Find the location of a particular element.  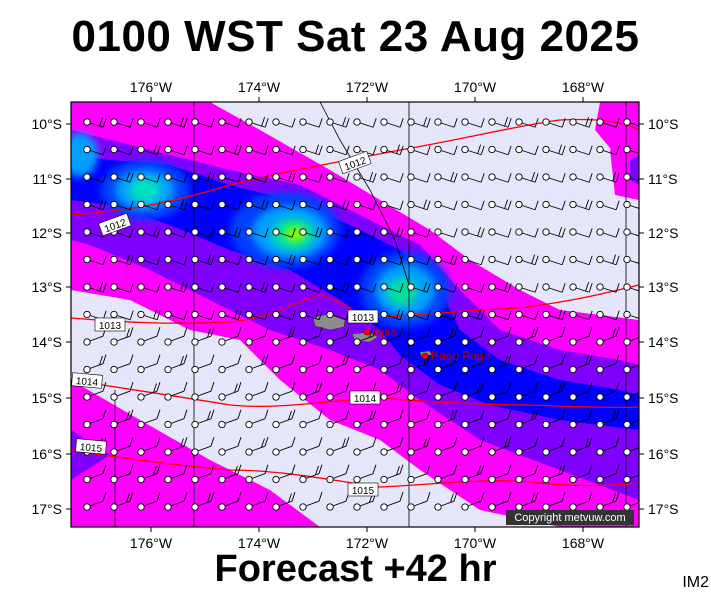

svg-text: 172°W is located at coordinates (367, 87).